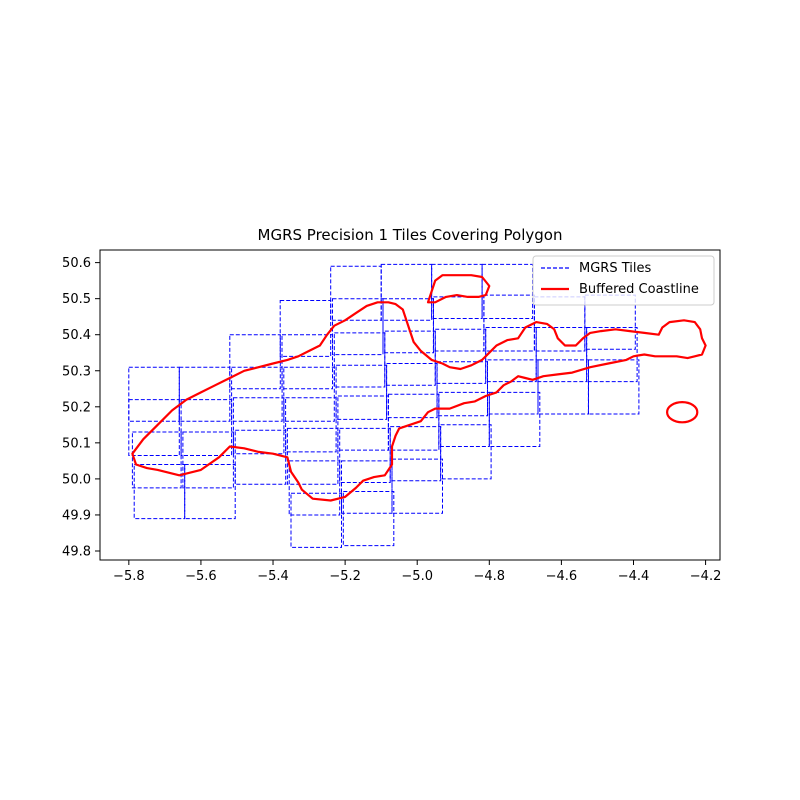 Image resolution: width=800 pixels, height=800 pixels. Describe the element at coordinates (410, 235) in the screenshot. I see `chart-title: MGRS Precision 1 Tiles Covering Polygon` at that location.